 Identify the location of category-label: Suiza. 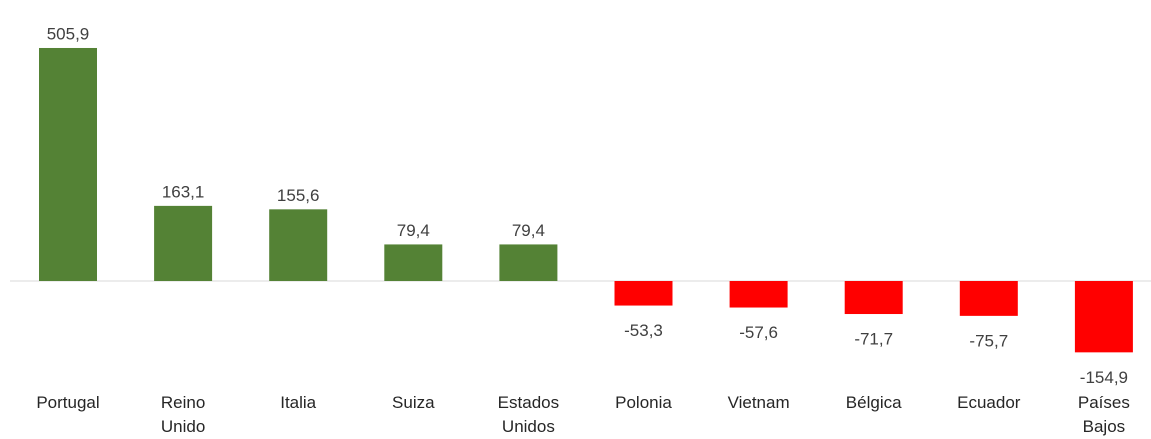
(413, 402).